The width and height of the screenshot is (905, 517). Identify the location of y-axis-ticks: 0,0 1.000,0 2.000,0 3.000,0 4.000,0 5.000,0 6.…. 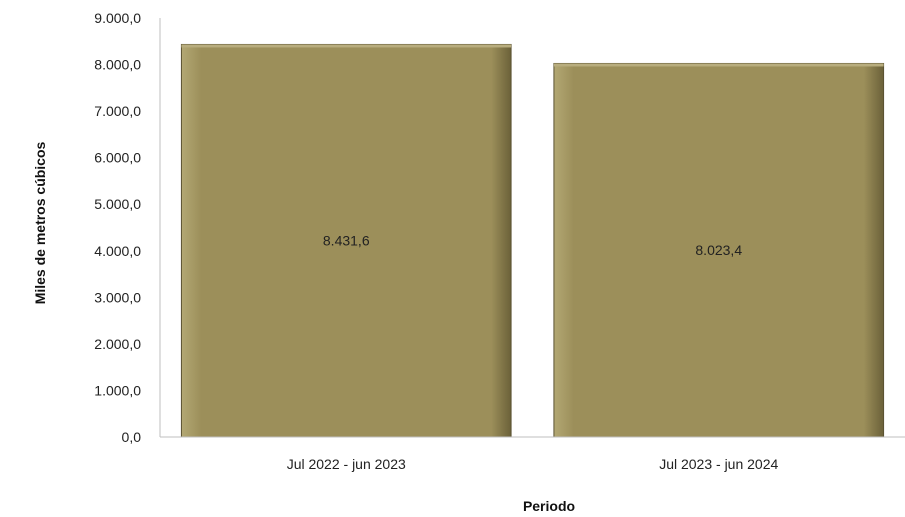
(117, 227).